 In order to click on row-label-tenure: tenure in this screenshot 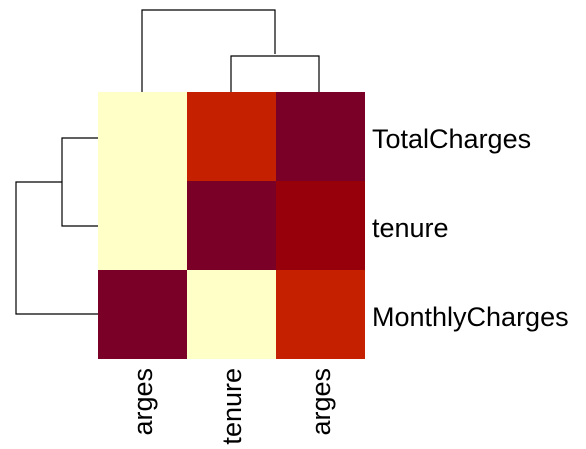, I will do `click(410, 228)`.